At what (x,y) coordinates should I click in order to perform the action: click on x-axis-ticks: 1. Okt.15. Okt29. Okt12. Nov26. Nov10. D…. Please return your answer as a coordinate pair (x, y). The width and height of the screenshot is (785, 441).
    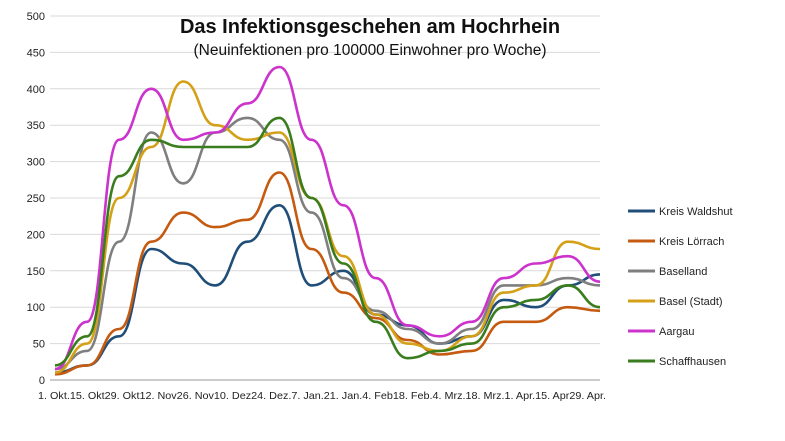
    Looking at the image, I should click on (322, 396).